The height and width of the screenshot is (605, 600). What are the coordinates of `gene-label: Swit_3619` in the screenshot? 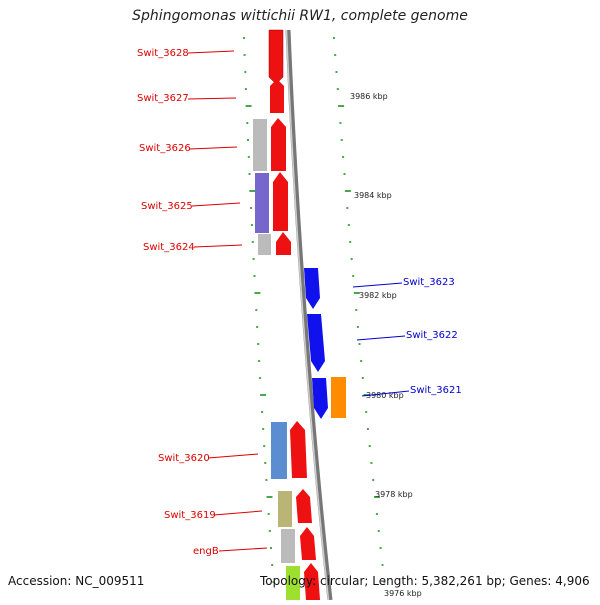 It's located at (190, 515).